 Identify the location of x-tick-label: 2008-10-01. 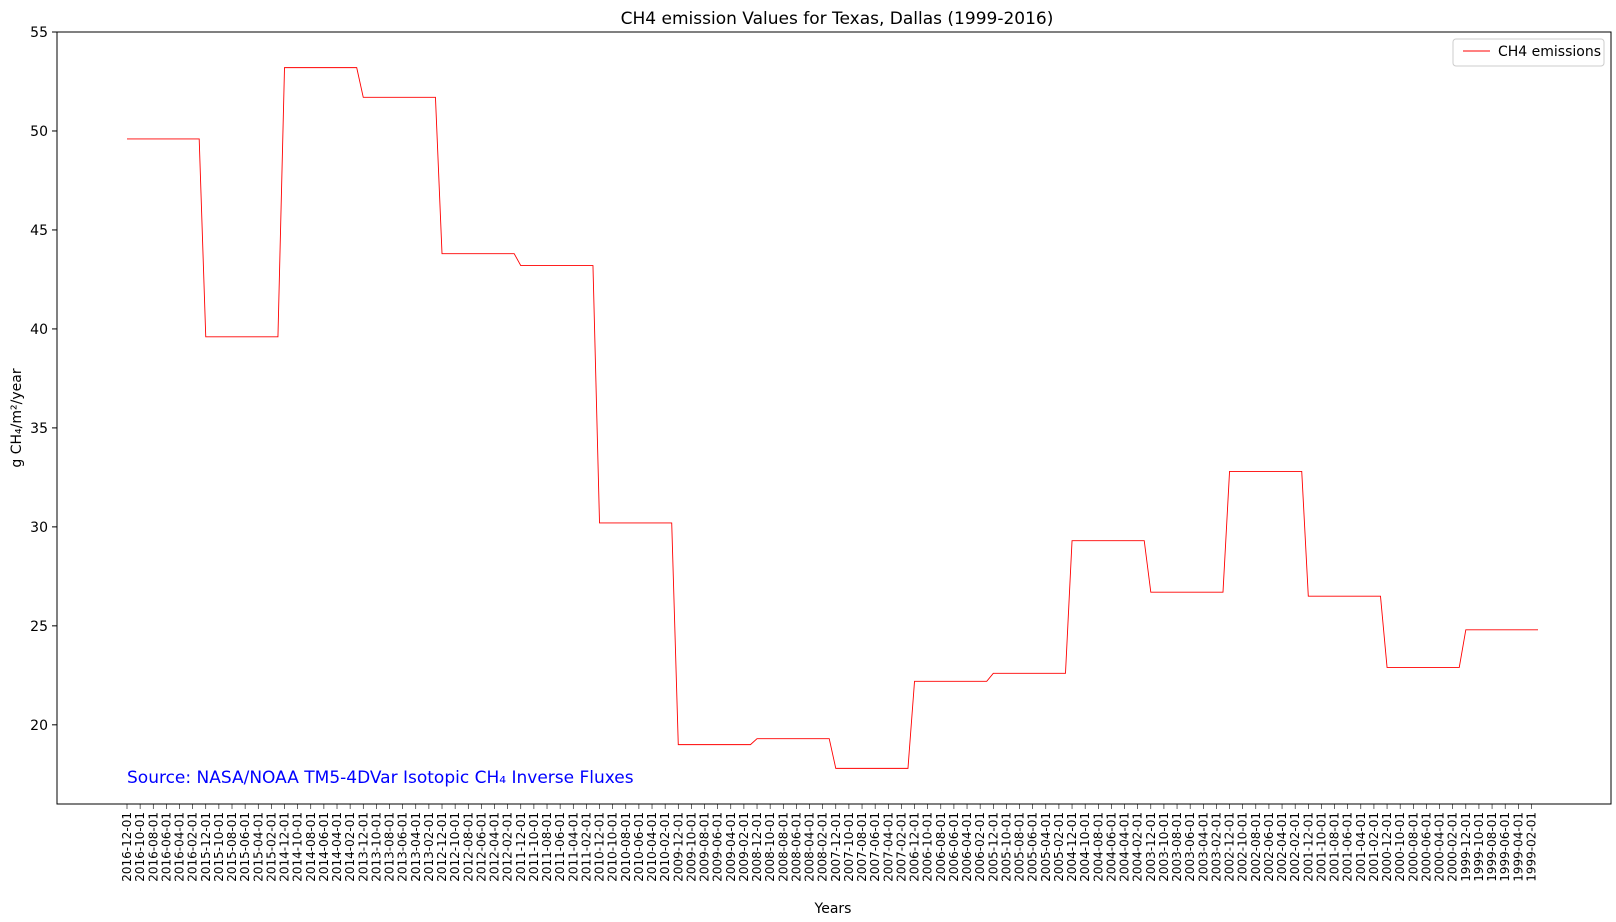
(770, 847).